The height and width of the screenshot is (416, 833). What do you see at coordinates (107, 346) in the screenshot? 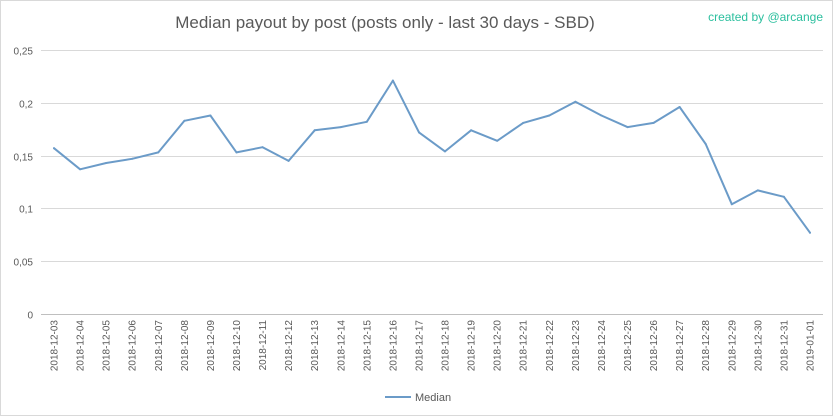
I see `x-tick-label: 2018-12-05` at bounding box center [107, 346].